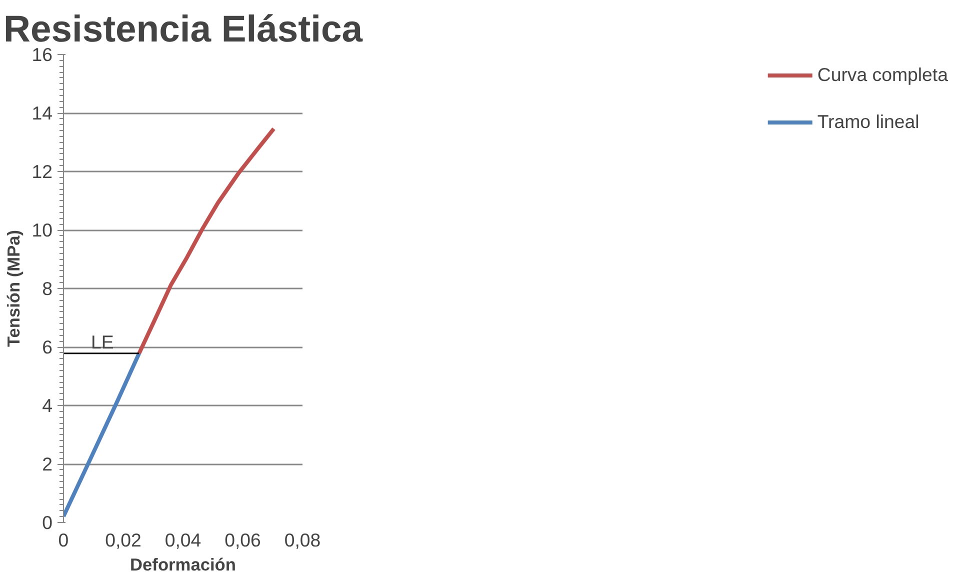 The height and width of the screenshot is (579, 960). I want to click on legend-label: Tramo lineal, so click(868, 122).